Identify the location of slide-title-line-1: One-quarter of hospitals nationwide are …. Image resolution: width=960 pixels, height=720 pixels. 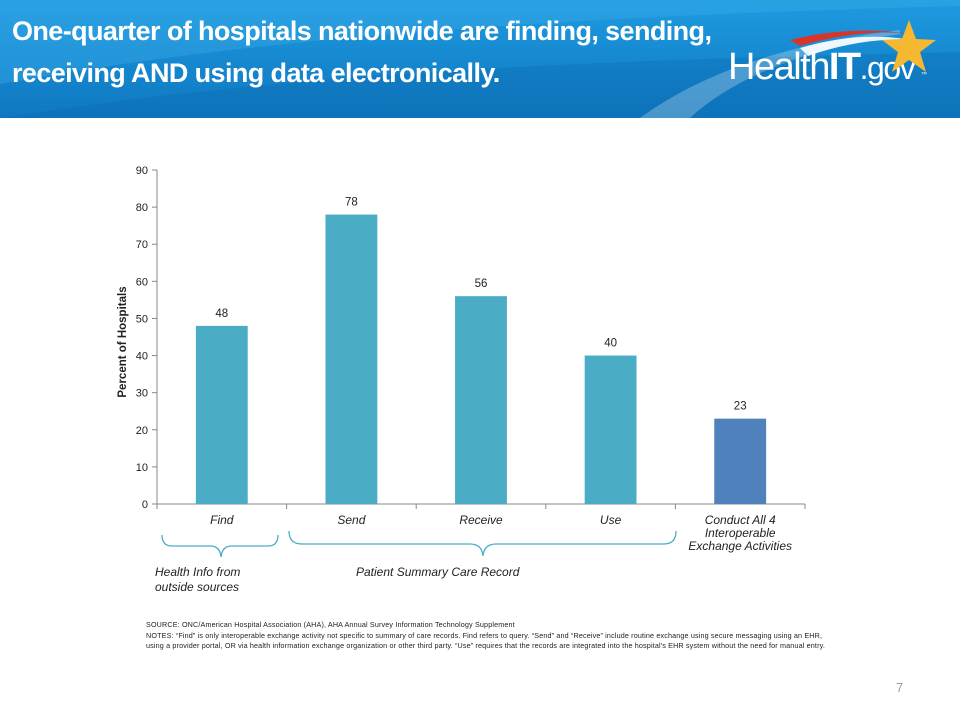
(362, 31).